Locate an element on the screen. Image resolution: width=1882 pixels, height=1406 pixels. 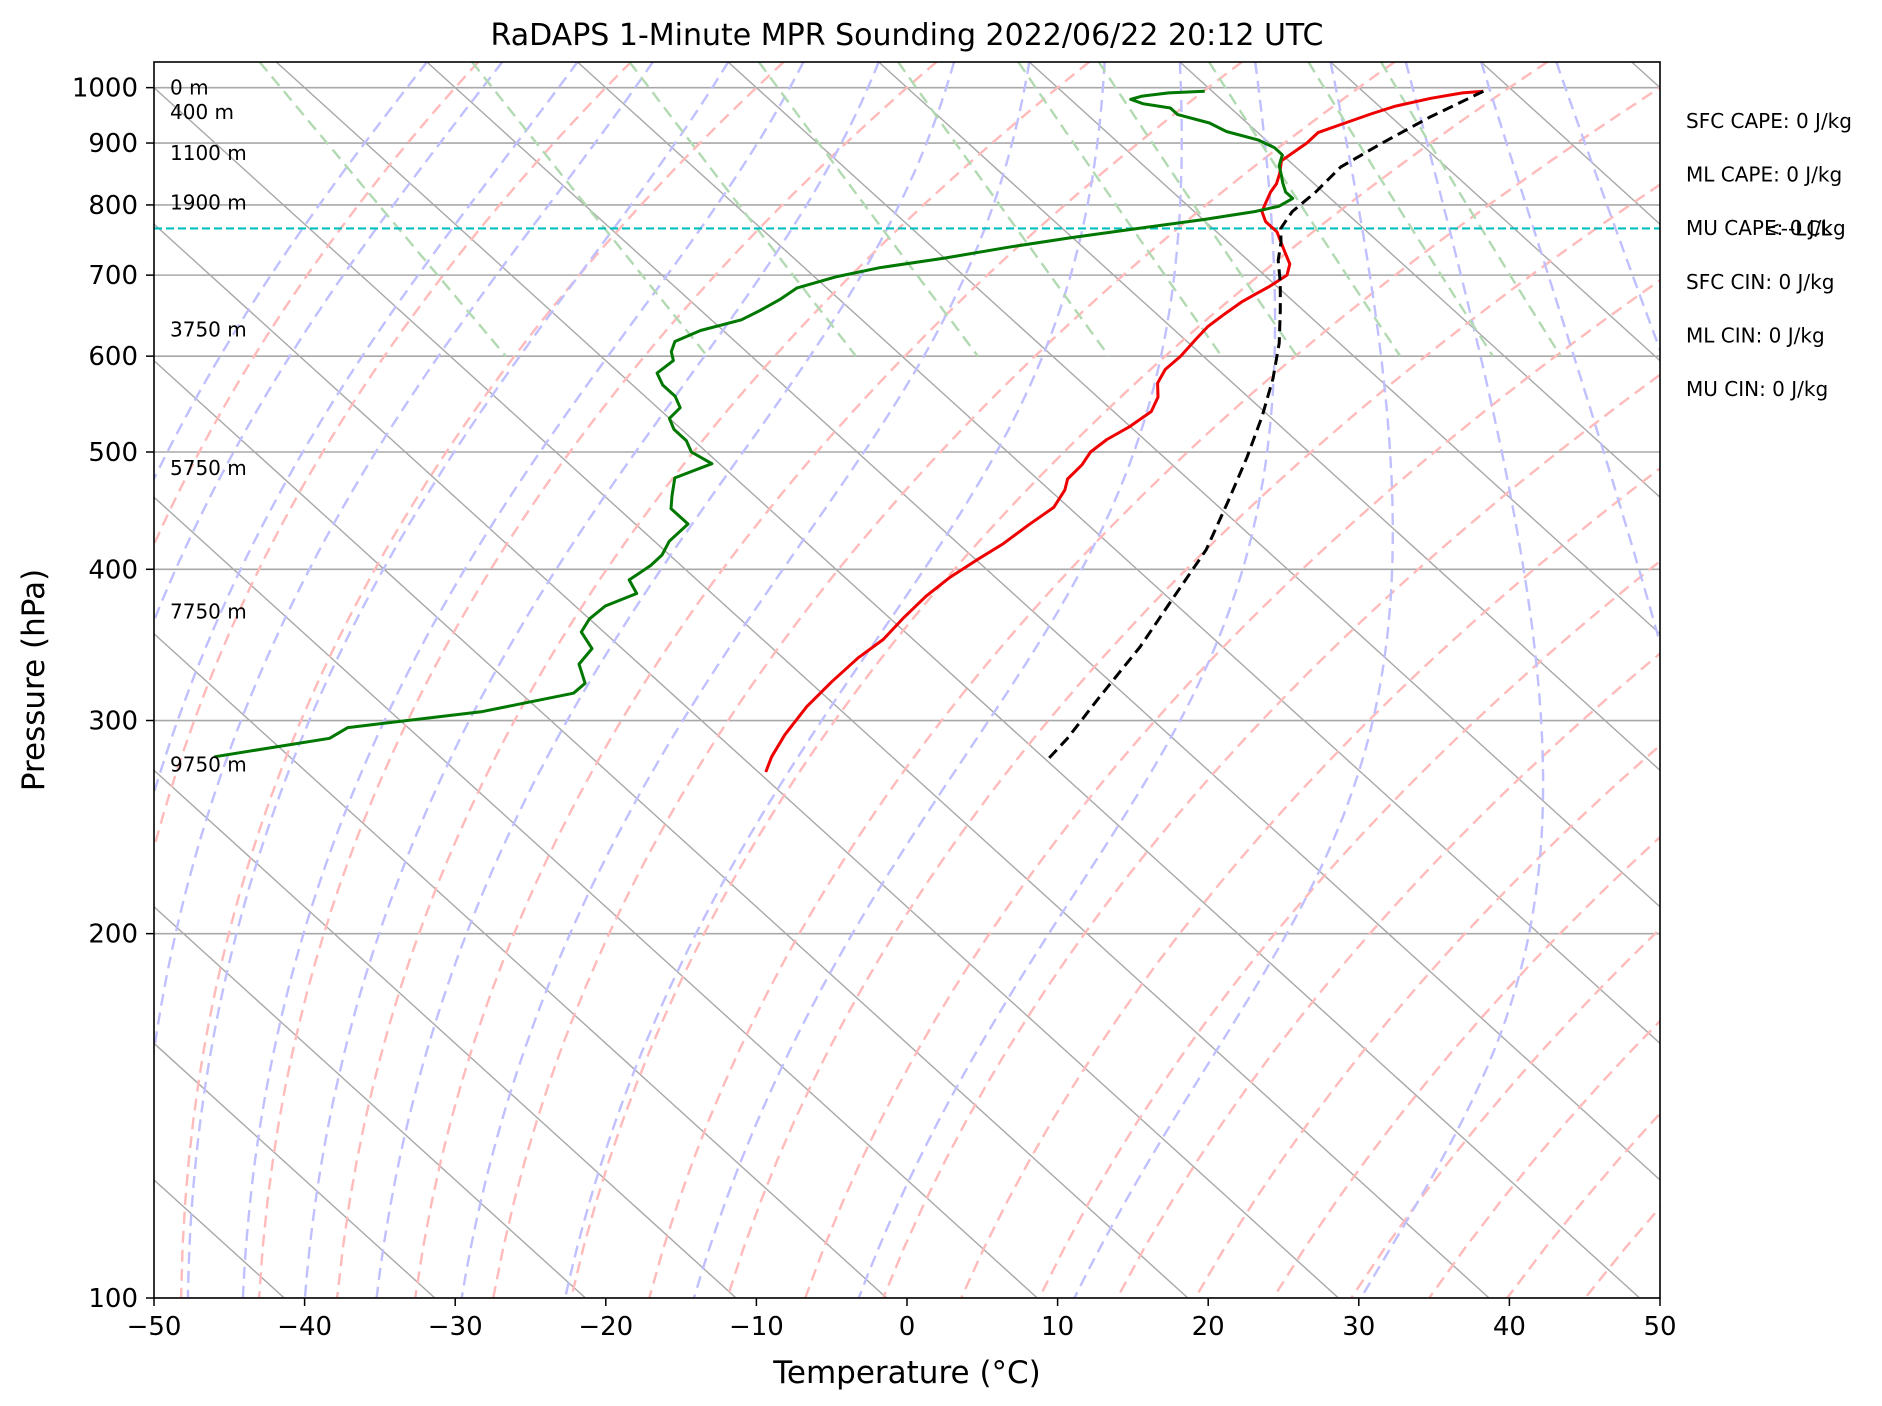
height-label: 3750 m is located at coordinates (208, 330).